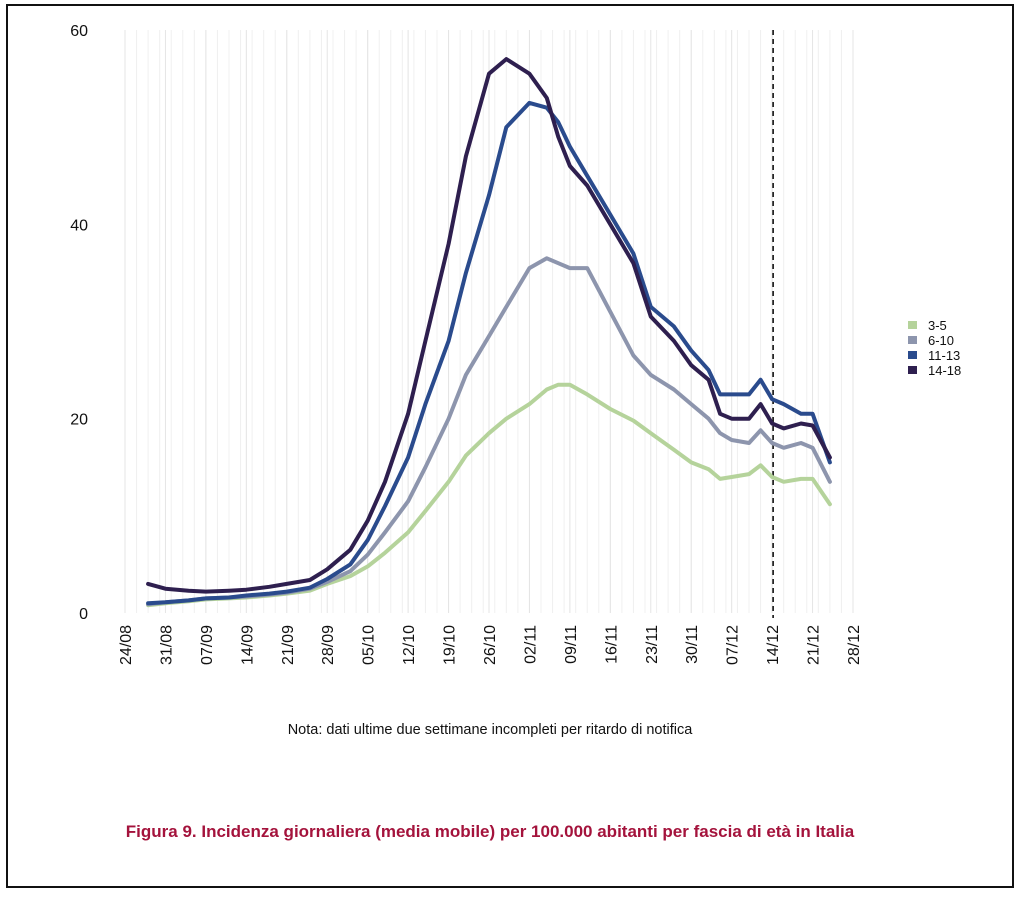  Describe the element at coordinates (490, 645) in the screenshot. I see `x-tick-label: 26/10` at that location.